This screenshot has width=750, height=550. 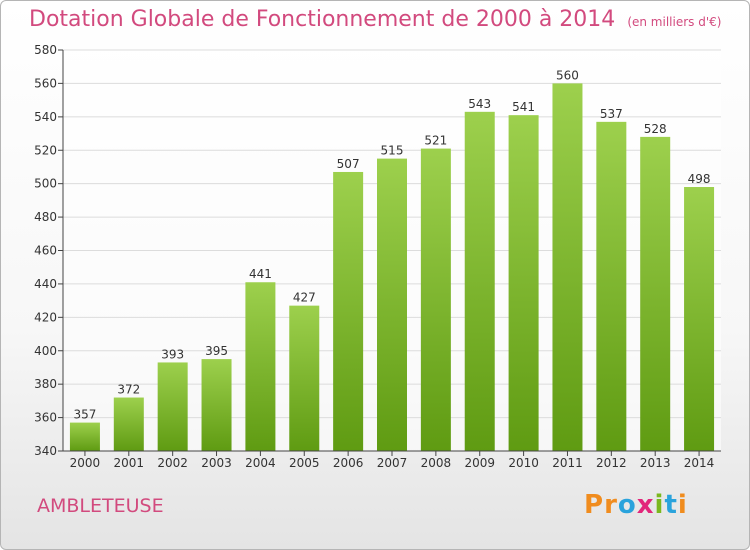 What do you see at coordinates (100, 506) in the screenshot?
I see `commune-name: AMBLETEUSE` at bounding box center [100, 506].